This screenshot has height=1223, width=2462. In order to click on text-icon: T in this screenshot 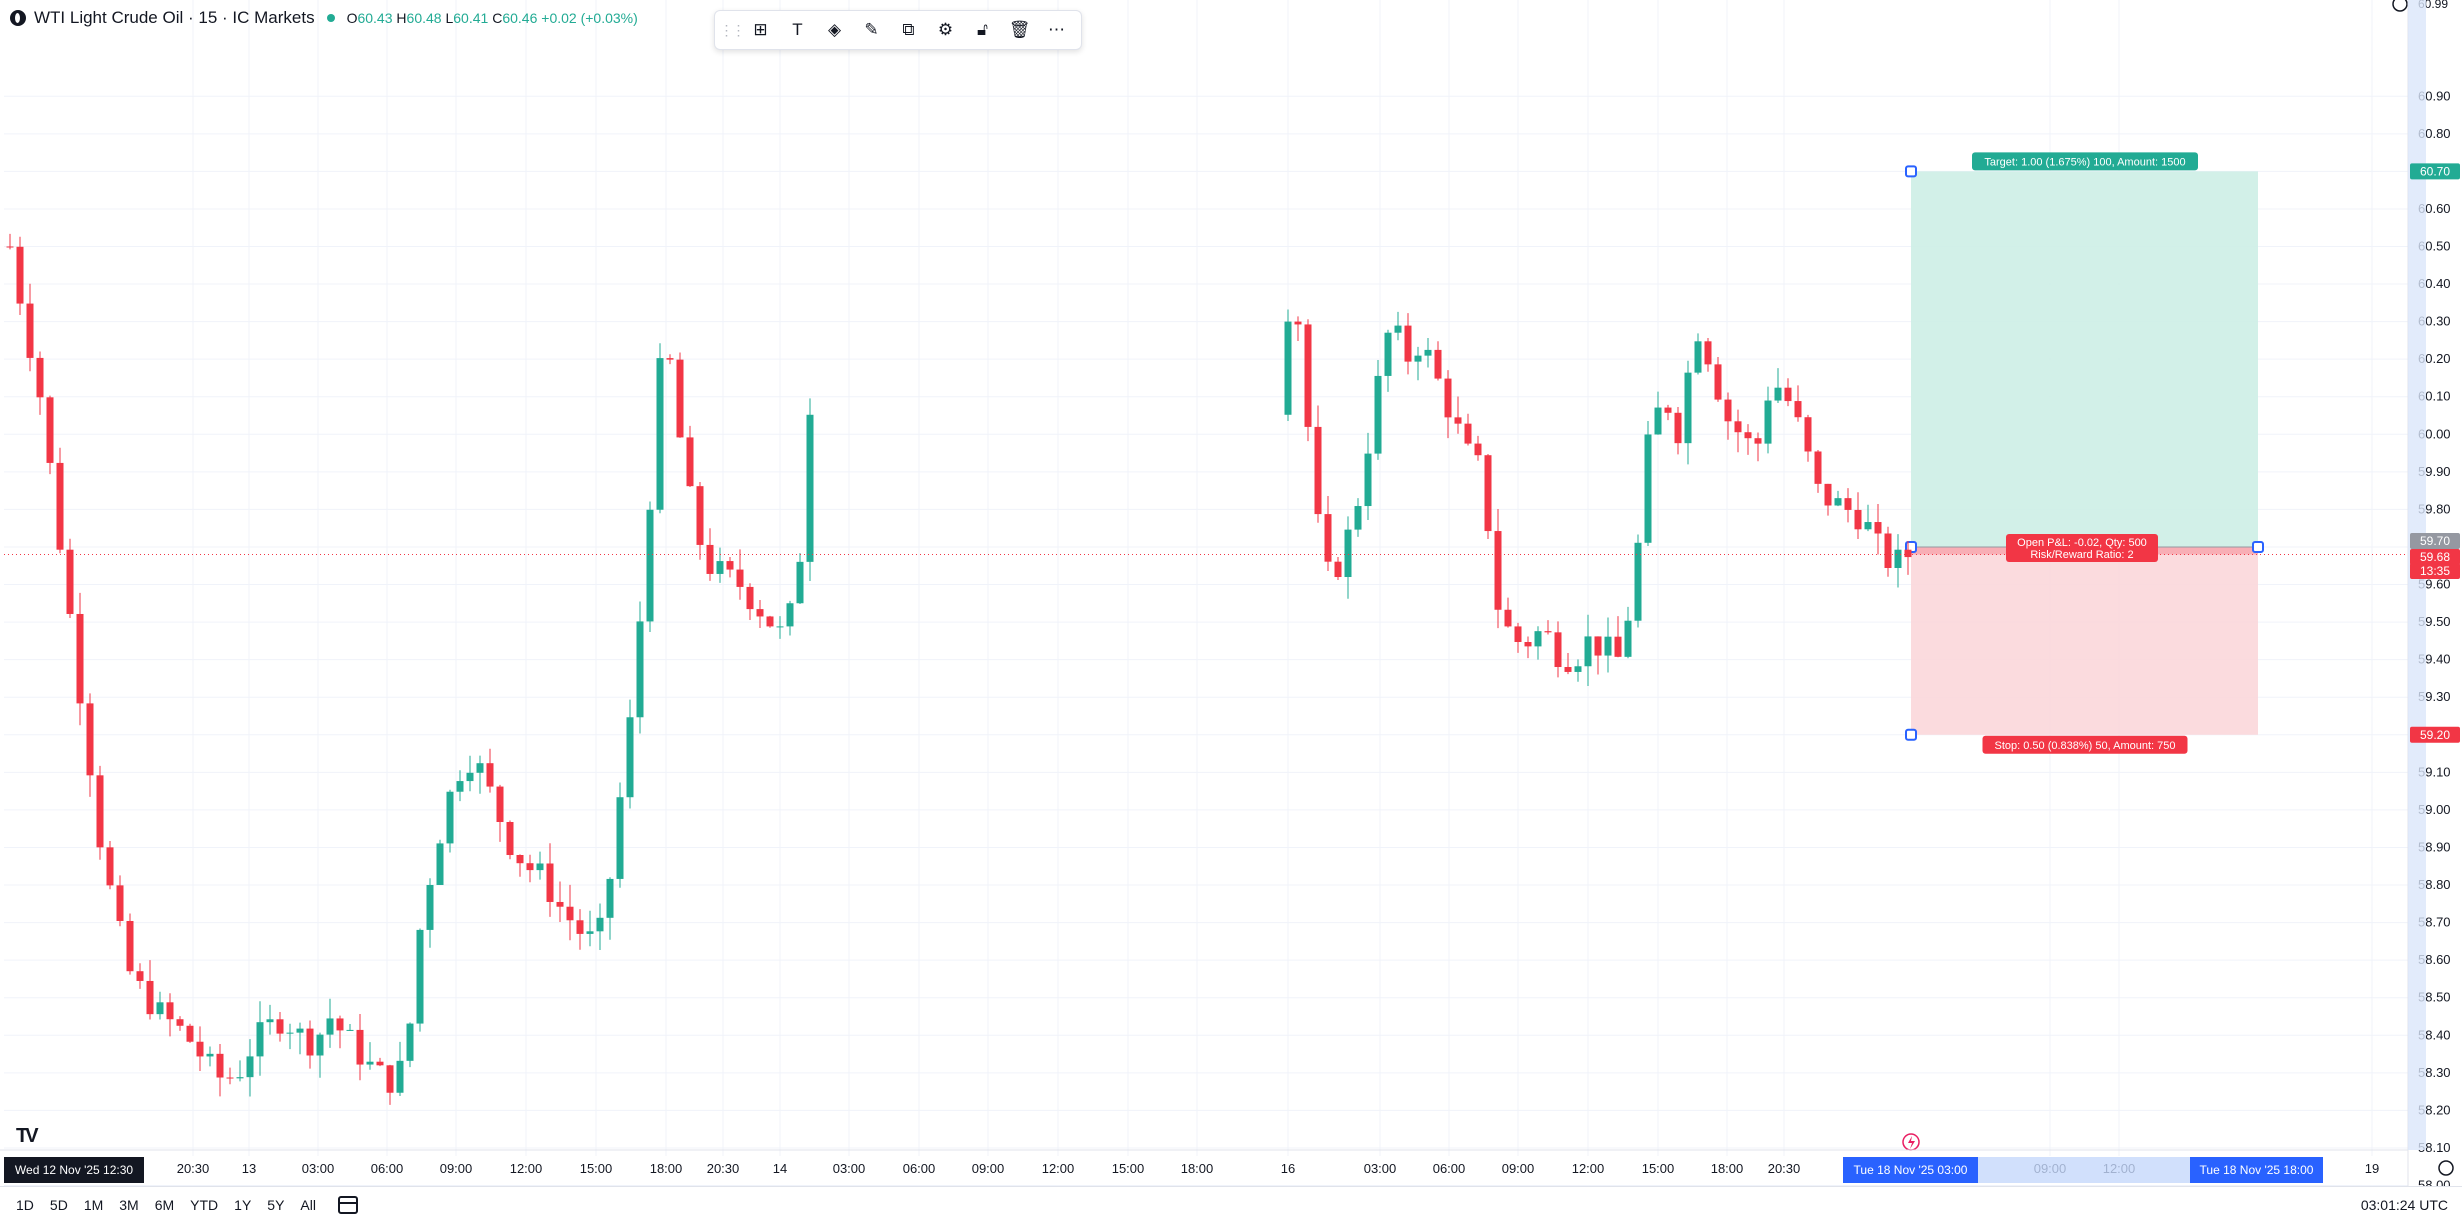, I will do `click(797, 29)`.